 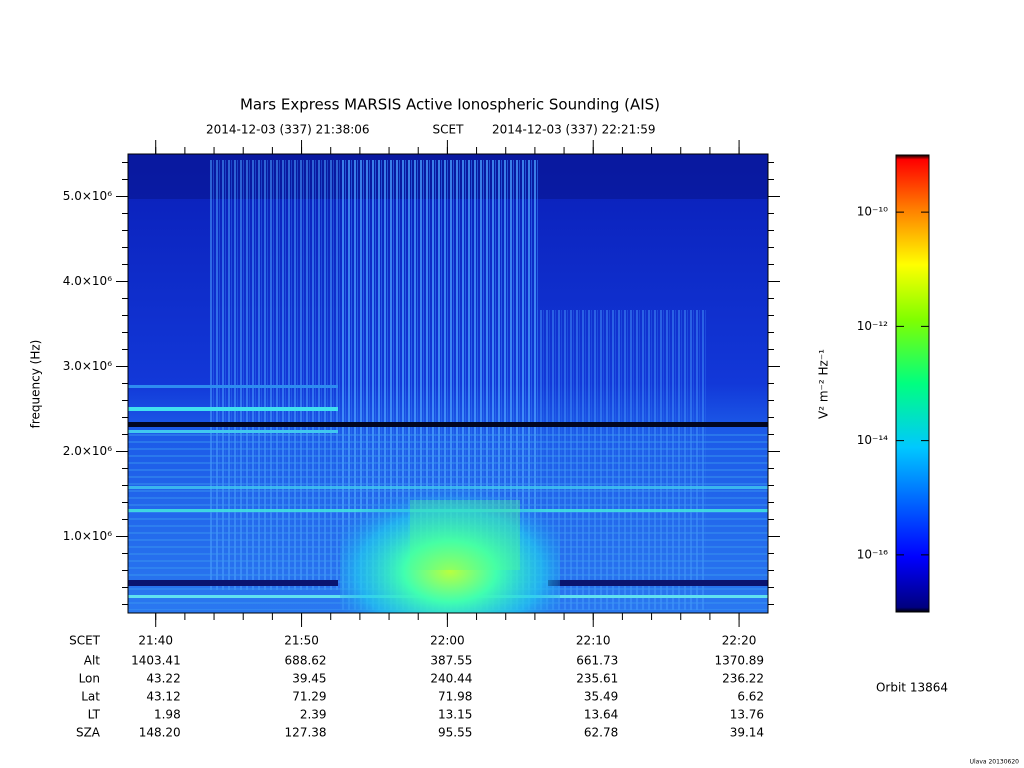 What do you see at coordinates (750, 697) in the screenshot?
I see `ephemeris-value: 6.62` at bounding box center [750, 697].